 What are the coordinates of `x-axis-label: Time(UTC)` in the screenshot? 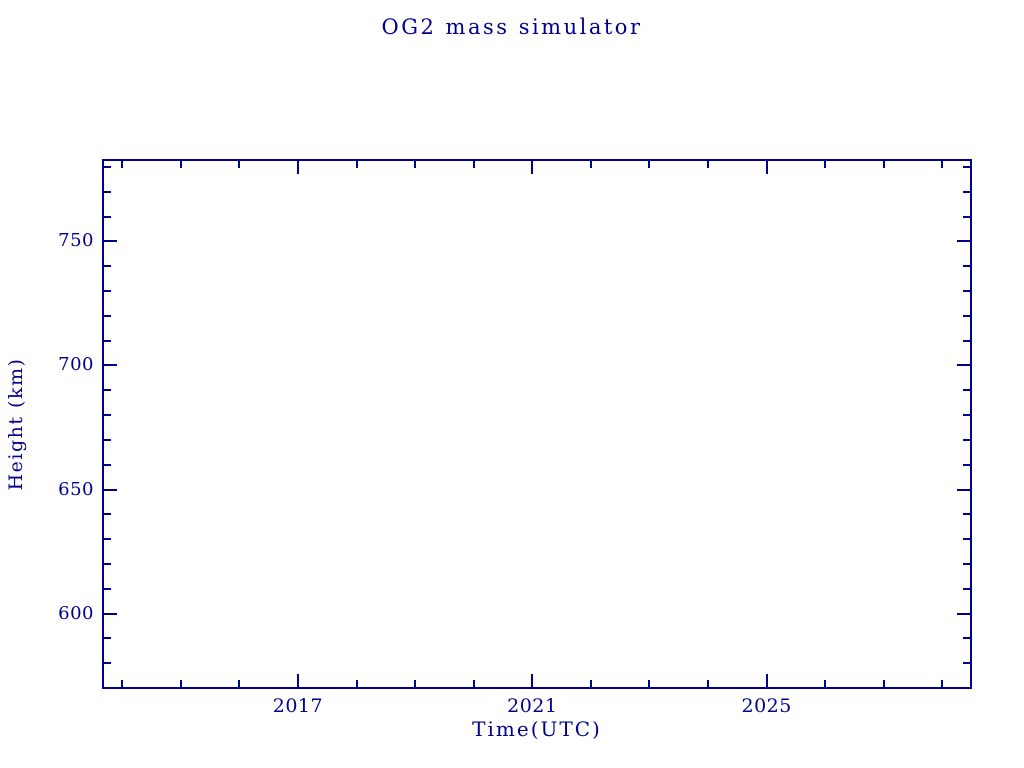 It's located at (537, 729).